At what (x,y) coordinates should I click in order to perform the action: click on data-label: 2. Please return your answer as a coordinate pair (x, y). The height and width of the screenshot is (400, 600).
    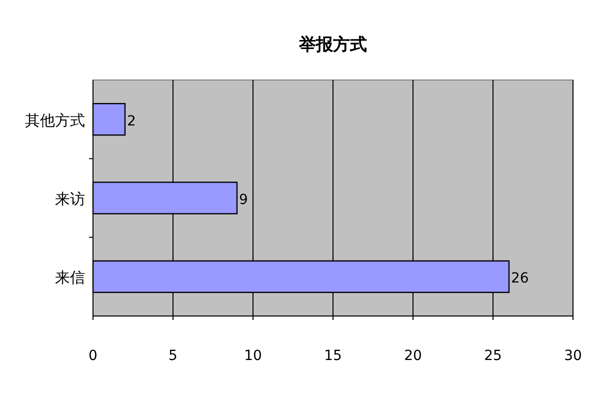
    Looking at the image, I should click on (131, 121).